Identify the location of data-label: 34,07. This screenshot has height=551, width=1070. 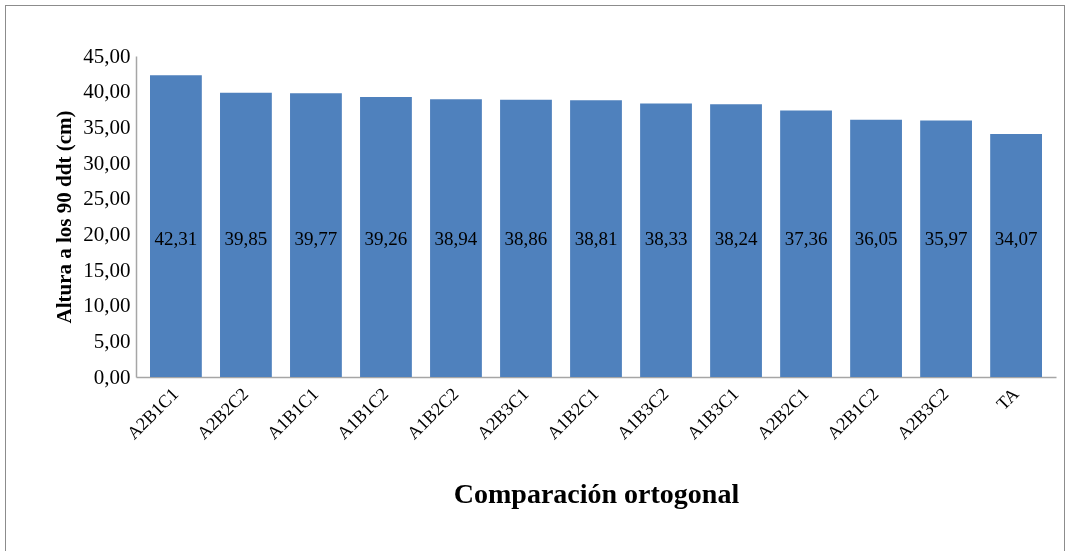
(1016, 238).